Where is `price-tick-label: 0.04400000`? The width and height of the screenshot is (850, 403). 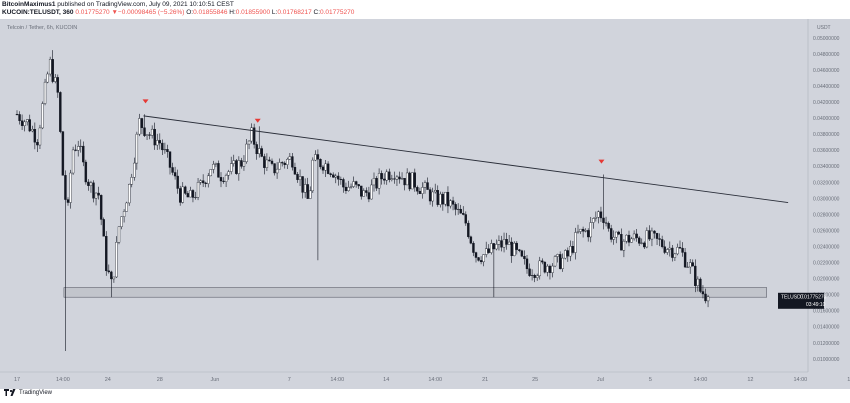
price-tick-label: 0.04400000 is located at coordinates (826, 87).